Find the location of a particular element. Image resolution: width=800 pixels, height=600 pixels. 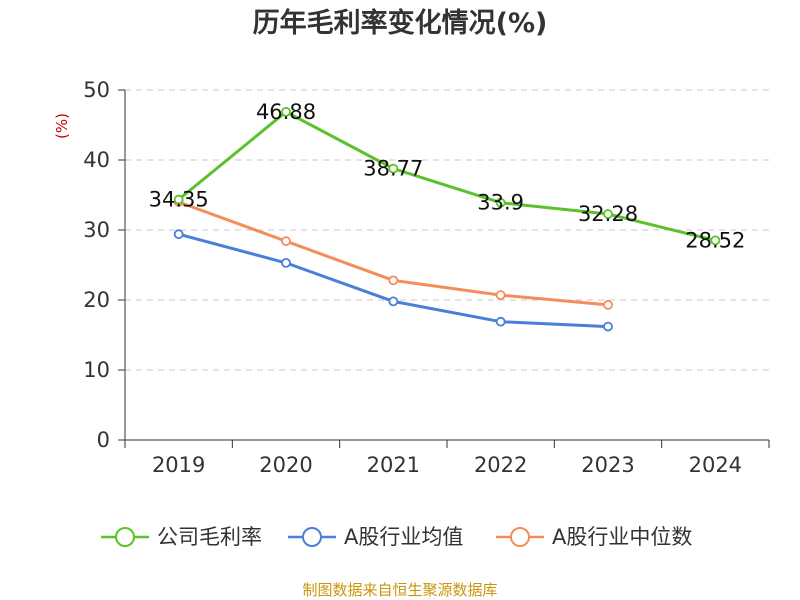

y-tick-label: 40 is located at coordinates (96, 160).